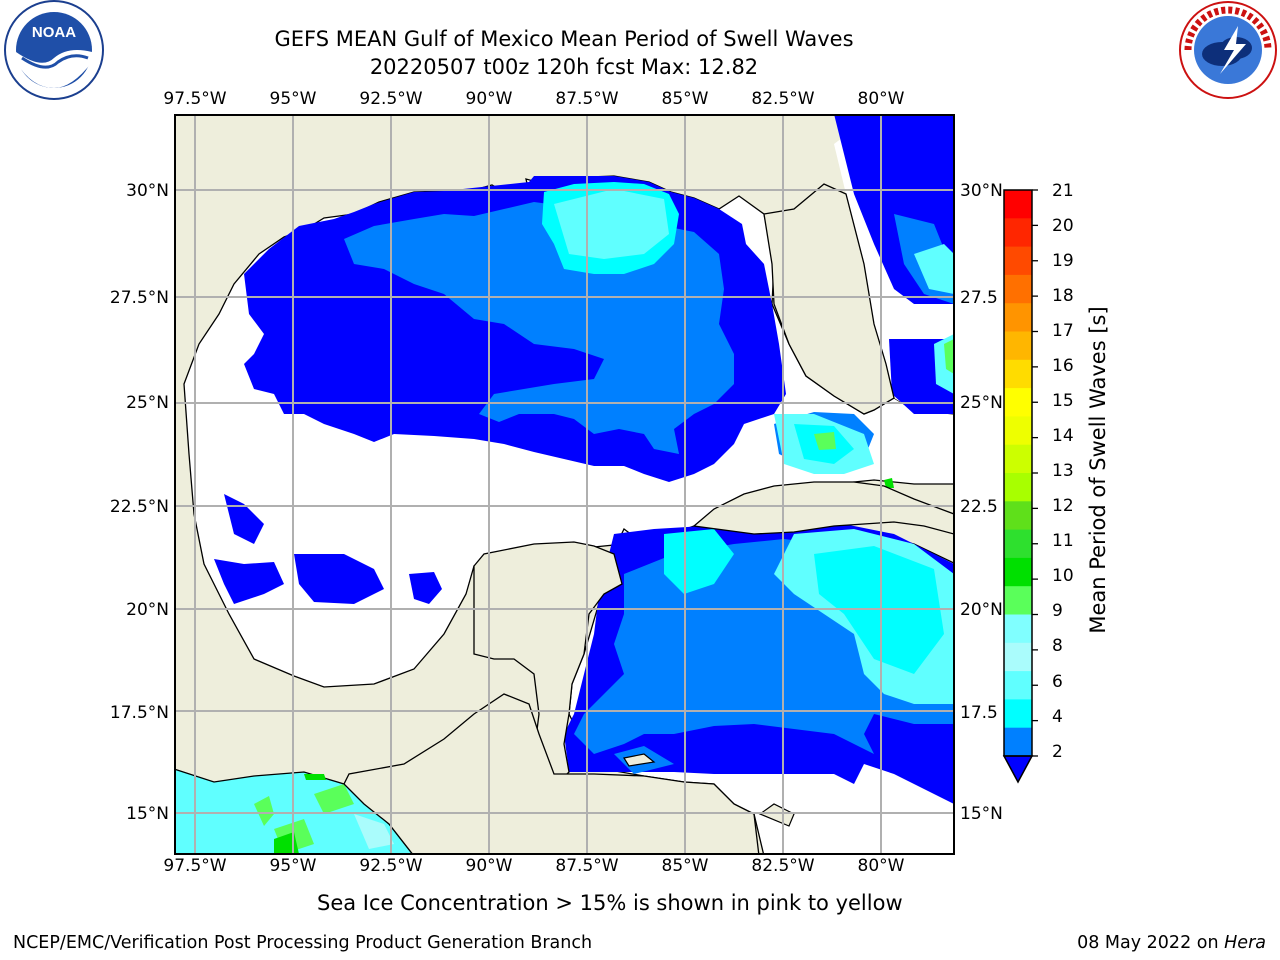 This screenshot has height=960, width=1280. Describe the element at coordinates (1057, 611) in the screenshot. I see `colorbar-tick: 9` at that location.